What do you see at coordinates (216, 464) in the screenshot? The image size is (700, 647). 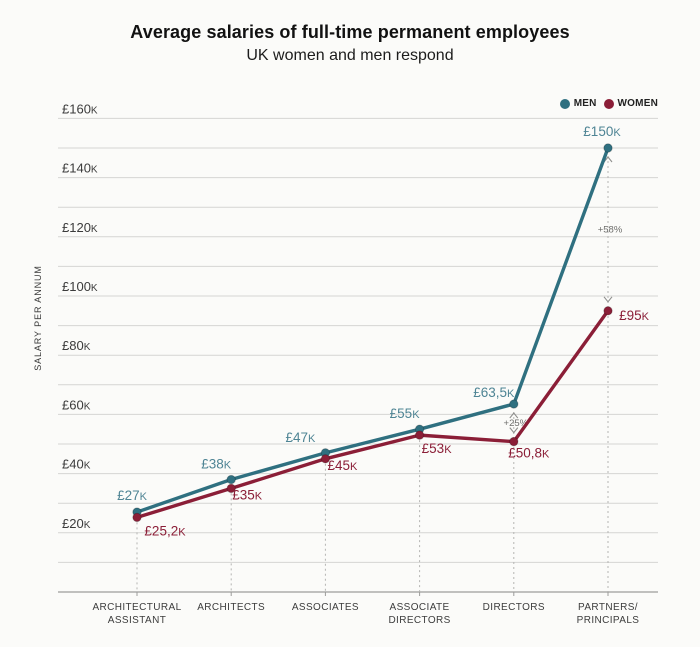 I see `point-label-men: £38K` at bounding box center [216, 464].